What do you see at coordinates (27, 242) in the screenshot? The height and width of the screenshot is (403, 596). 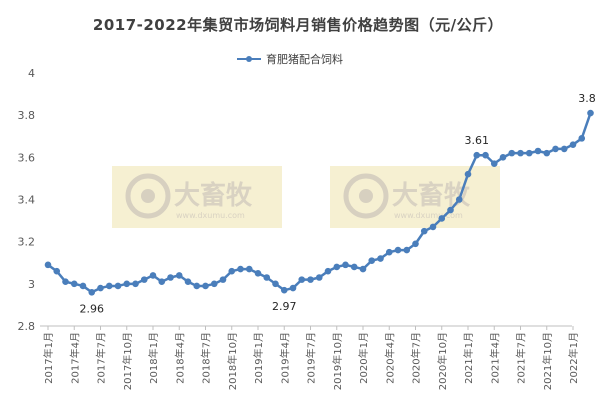 I see `y-tick-label: 3.2` at bounding box center [27, 242].